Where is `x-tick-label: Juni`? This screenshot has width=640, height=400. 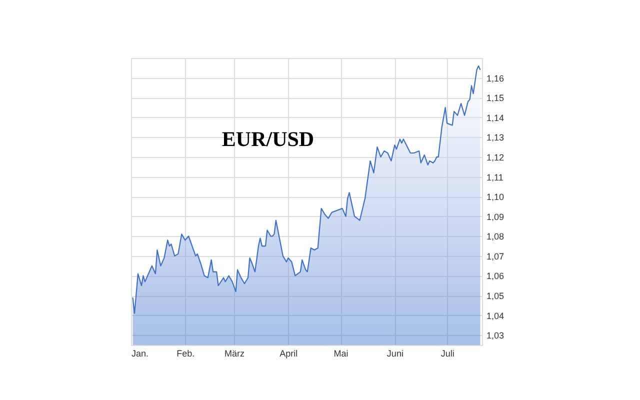
x-tick-label: Juni is located at coordinates (395, 353).